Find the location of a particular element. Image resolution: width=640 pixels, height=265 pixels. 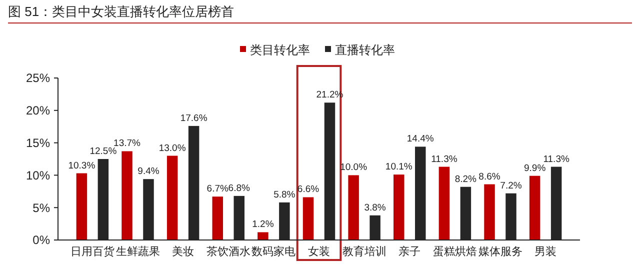

data-label: 10.1% is located at coordinates (399, 167).